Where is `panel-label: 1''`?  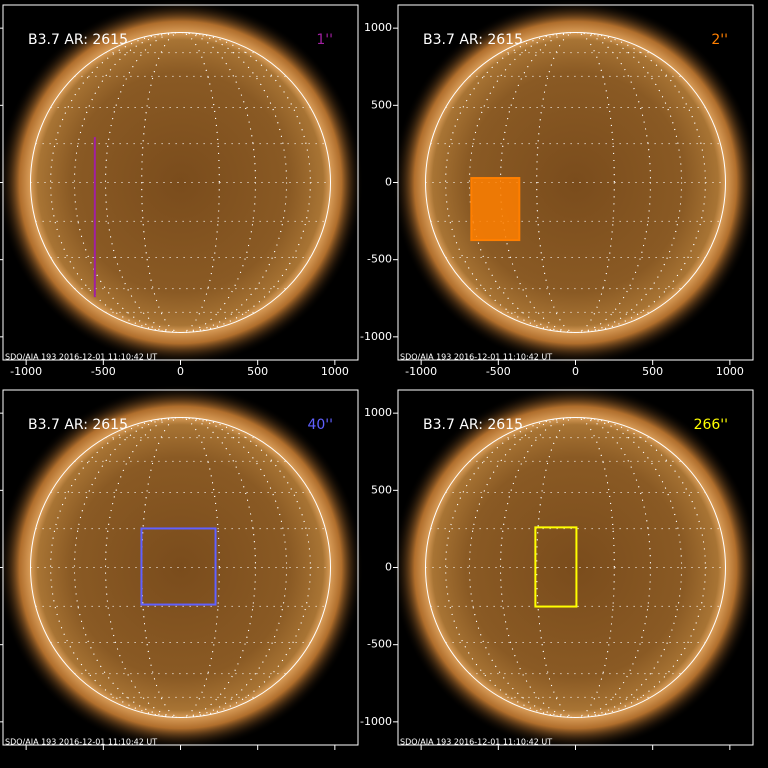 panel-label: 1'' is located at coordinates (324, 40).